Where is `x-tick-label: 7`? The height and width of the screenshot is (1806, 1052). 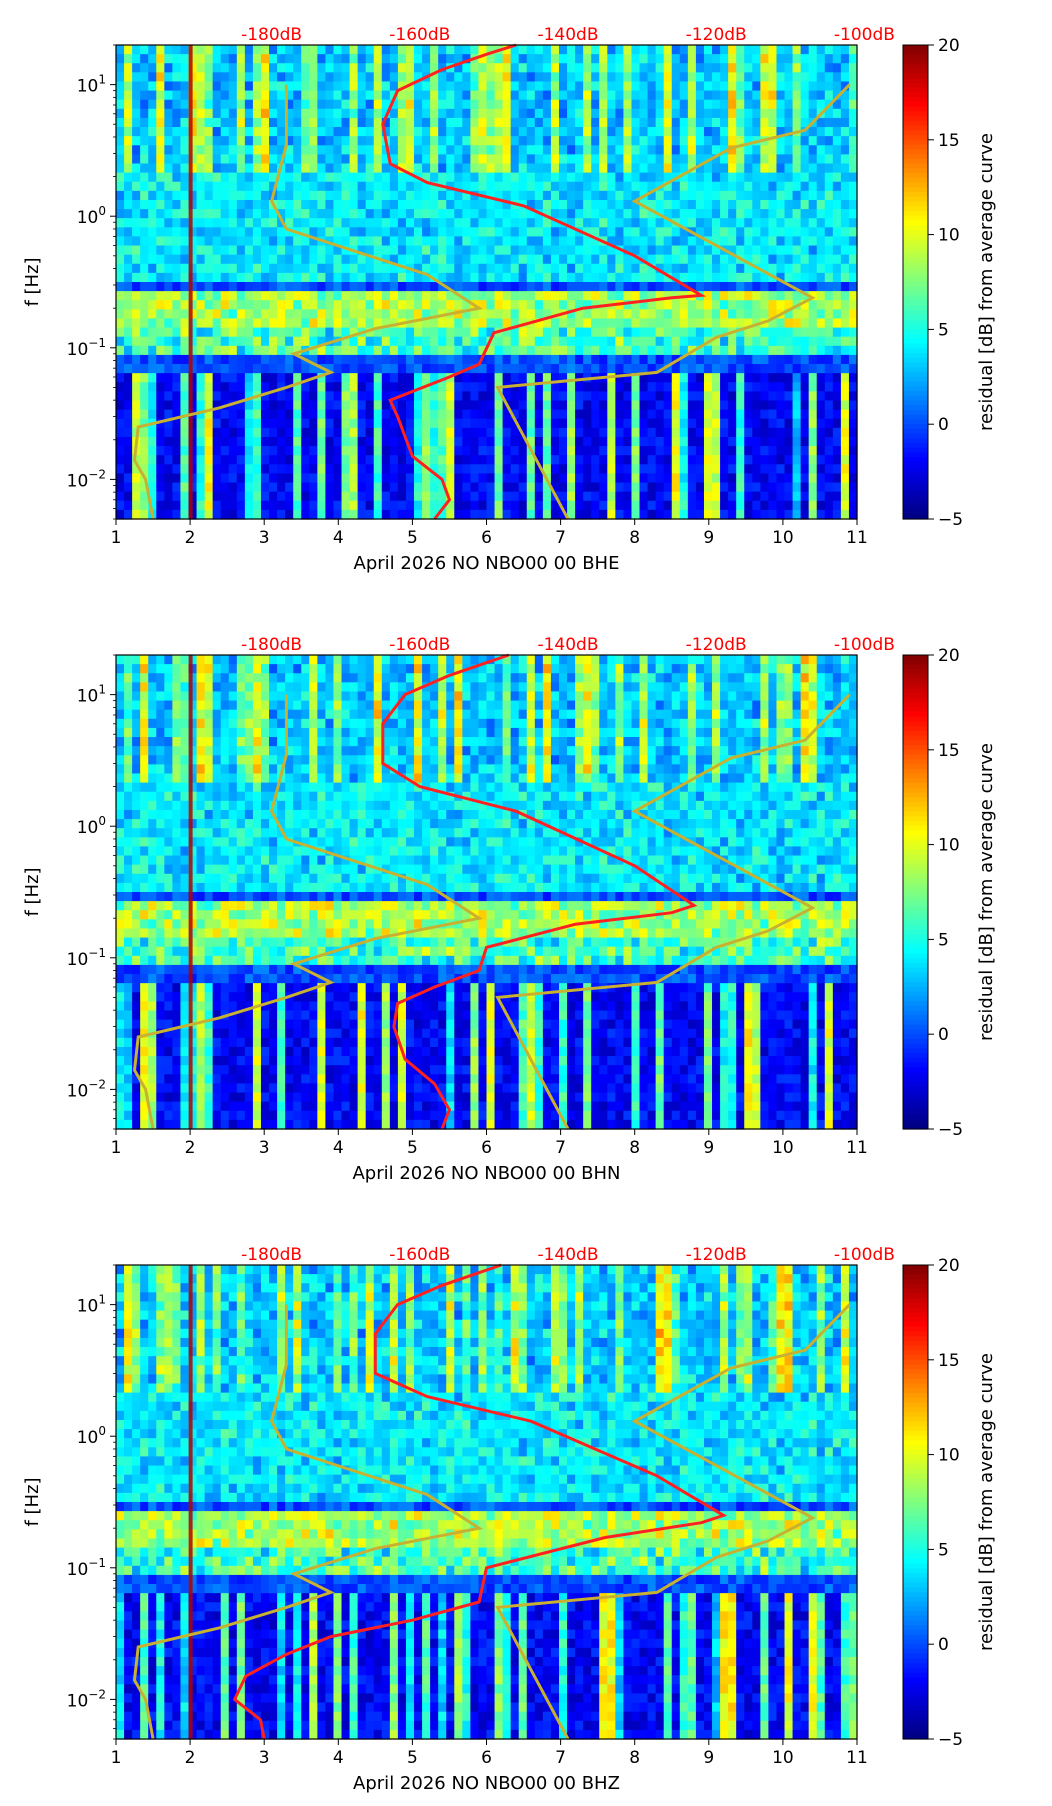 x-tick-label: 7 is located at coordinates (560, 1758).